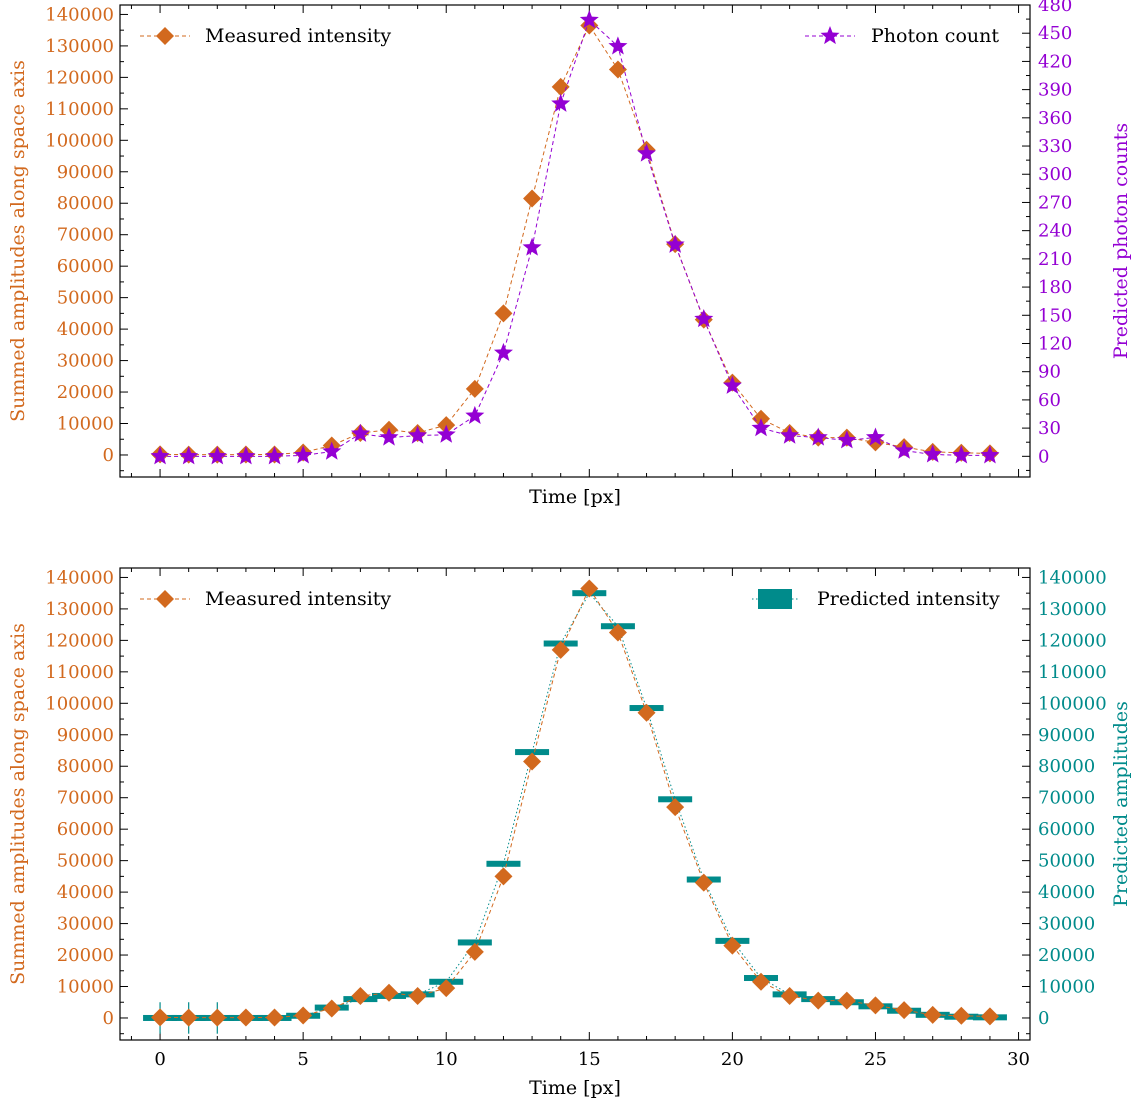  What do you see at coordinates (85, 172) in the screenshot?
I see `y-tick-label: 90000` at bounding box center [85, 172].